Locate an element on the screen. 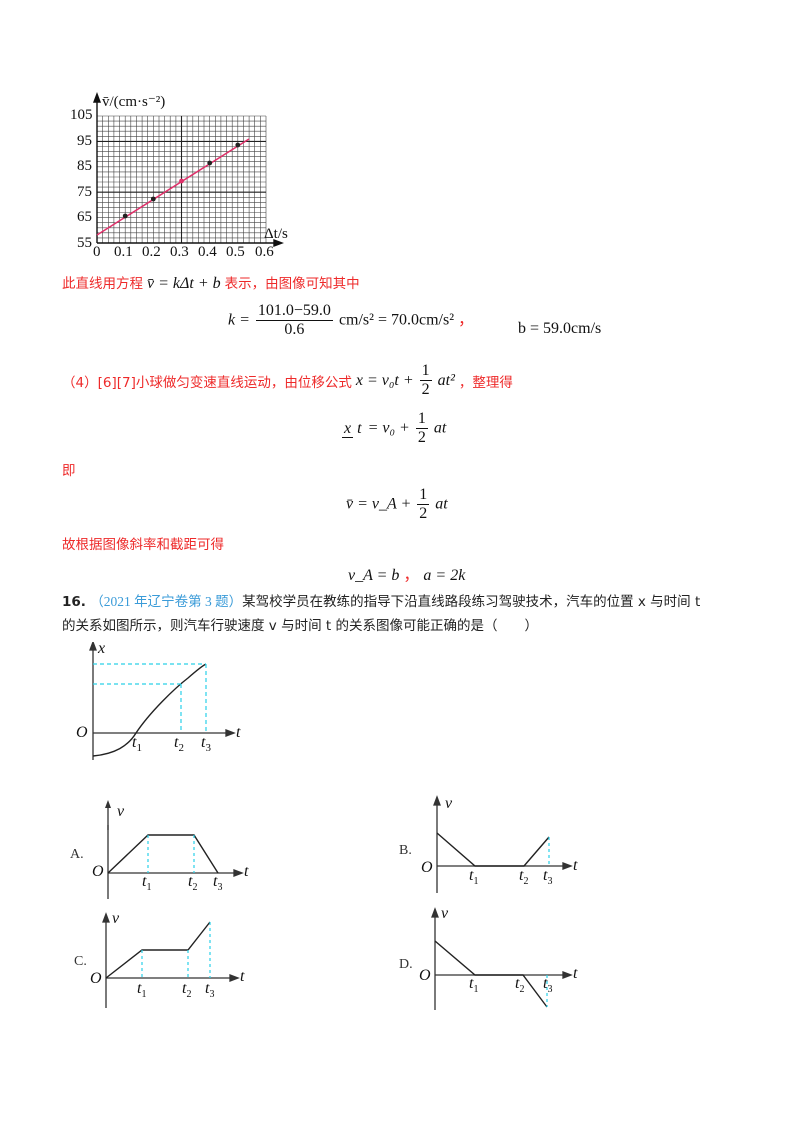 The height and width of the screenshot is (1132, 800). option-a-origin: O is located at coordinates (98, 871).